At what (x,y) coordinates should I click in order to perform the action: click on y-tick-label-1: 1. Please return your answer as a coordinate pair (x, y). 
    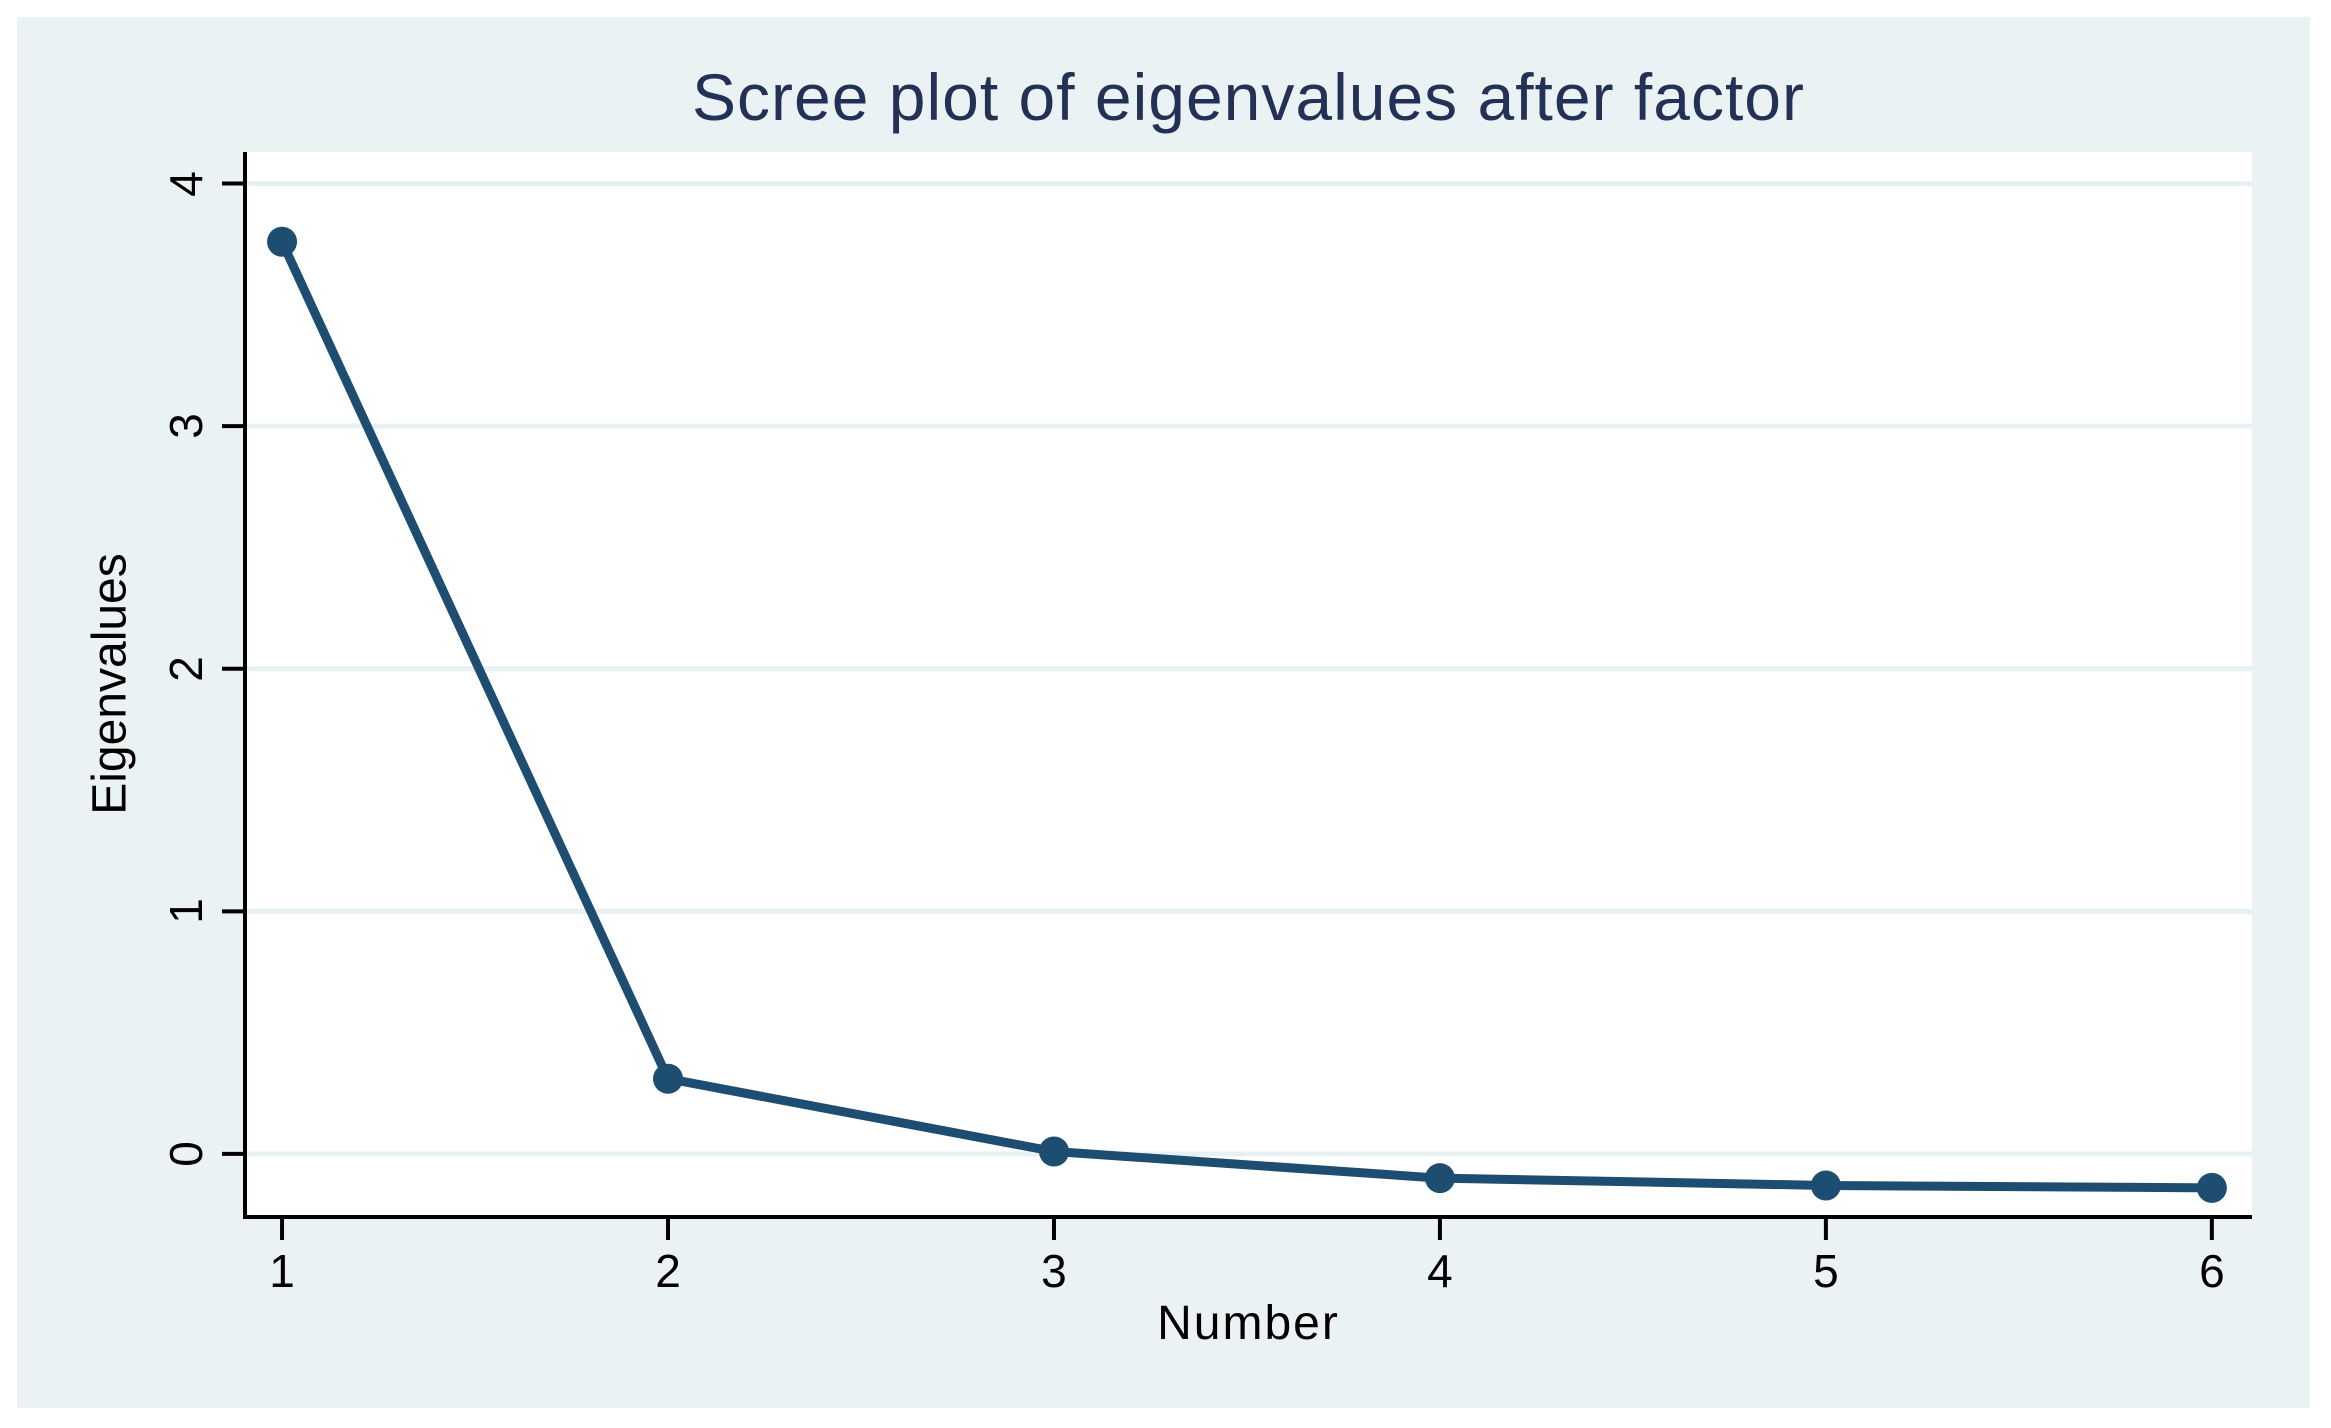
    Looking at the image, I should click on (186, 911).